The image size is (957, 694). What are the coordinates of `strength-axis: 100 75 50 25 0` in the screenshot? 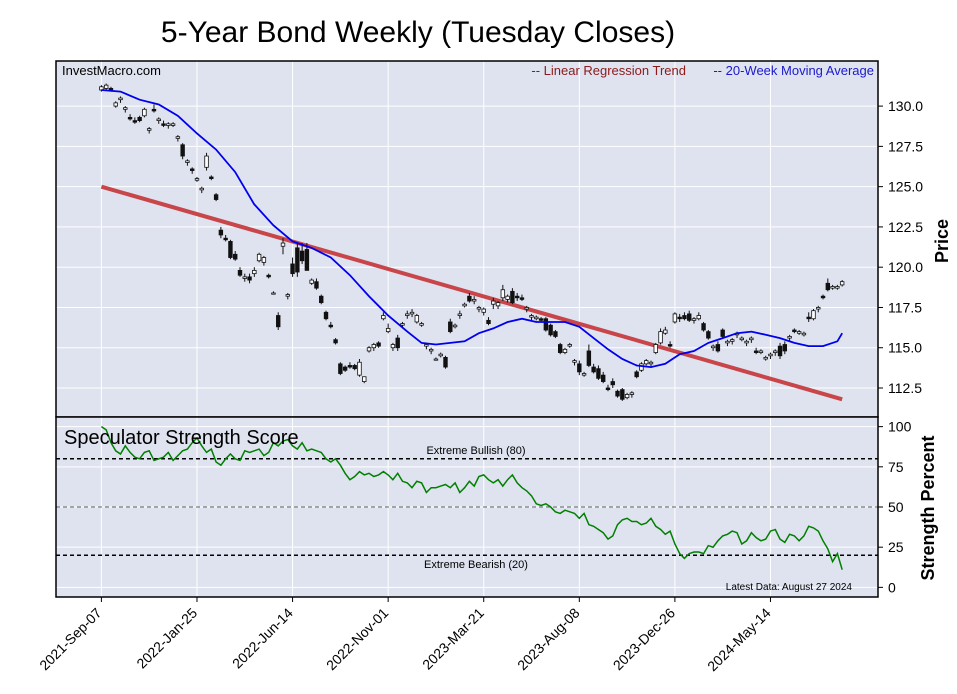 It's located at (895, 507).